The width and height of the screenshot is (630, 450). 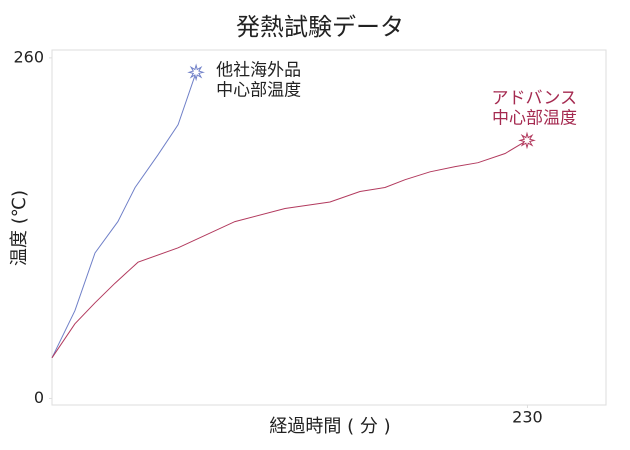 What do you see at coordinates (320, 27) in the screenshot?
I see `chart-title: 発熱試験データ` at bounding box center [320, 27].